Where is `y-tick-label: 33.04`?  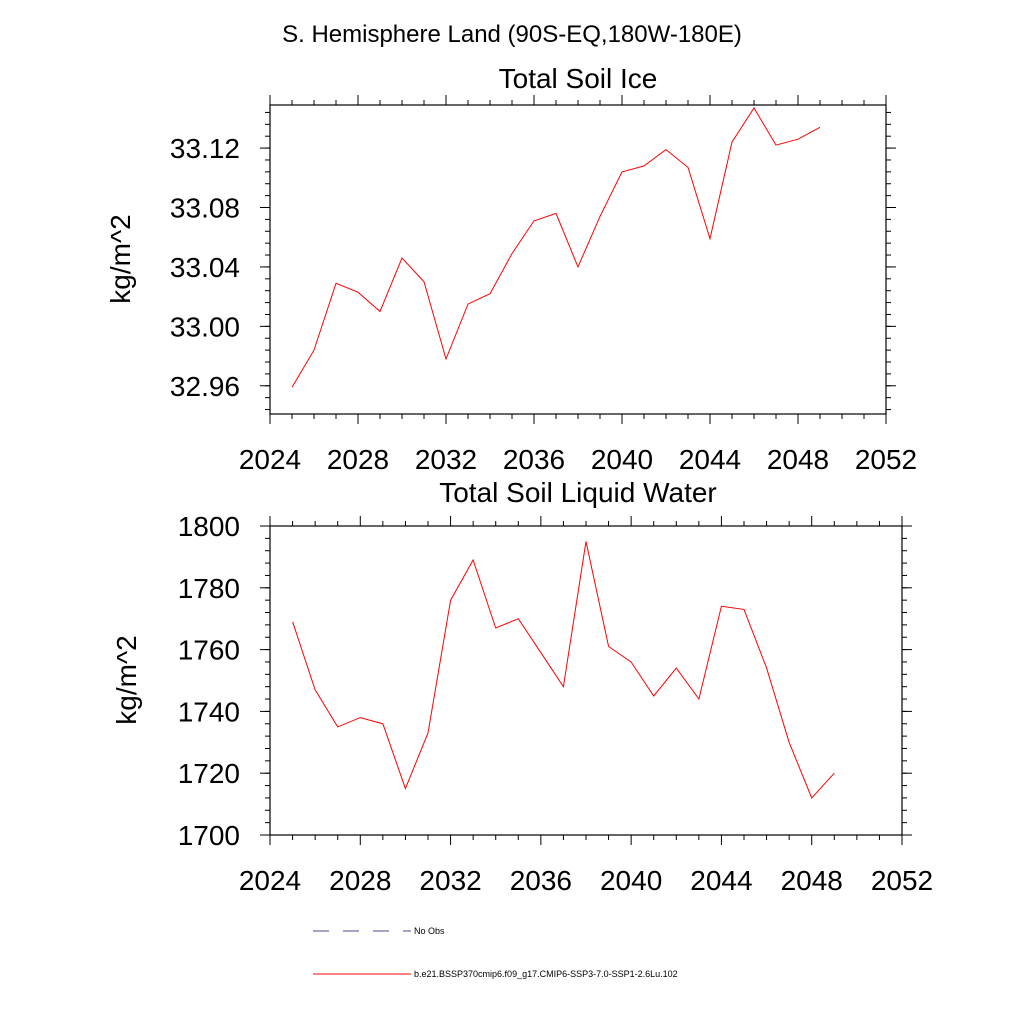 y-tick-label: 33.04 is located at coordinates (205, 267).